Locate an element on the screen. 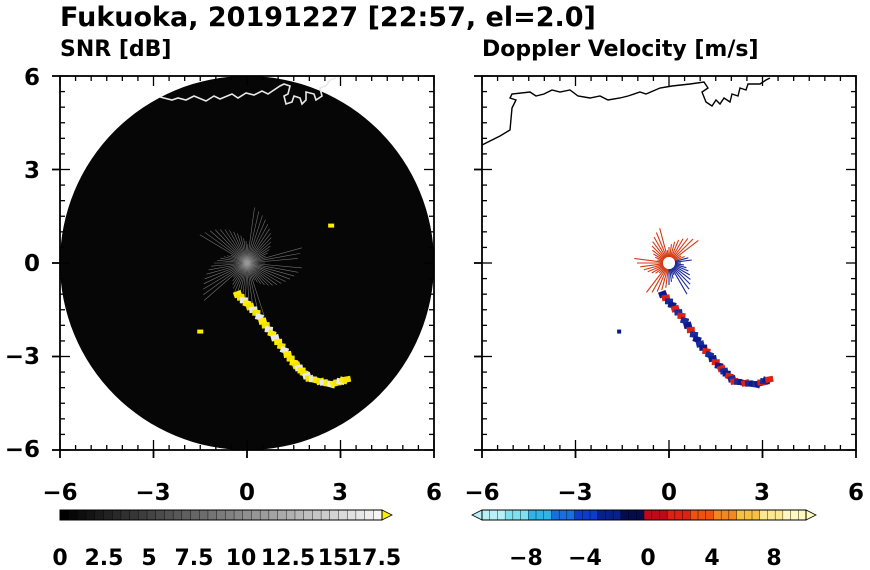  snr-x-tick-label: 3 is located at coordinates (340, 493).